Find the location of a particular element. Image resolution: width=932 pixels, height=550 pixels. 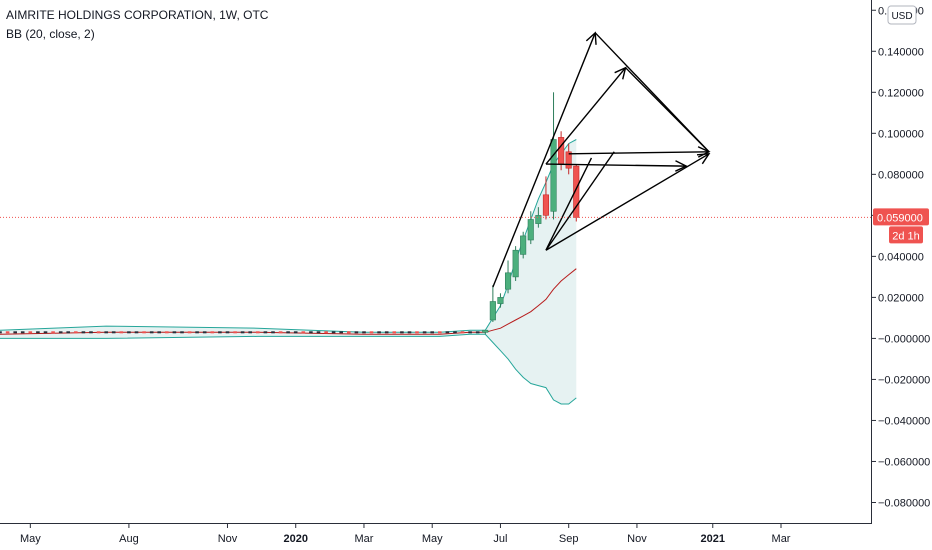

trend-drawings is located at coordinates (601, 159).